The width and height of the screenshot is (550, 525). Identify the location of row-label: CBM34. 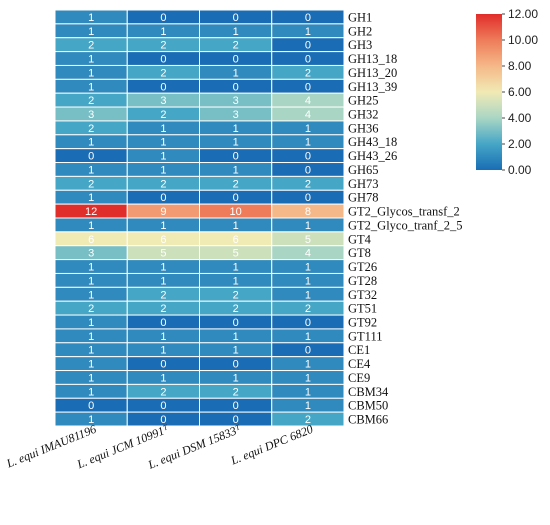
(368, 392).